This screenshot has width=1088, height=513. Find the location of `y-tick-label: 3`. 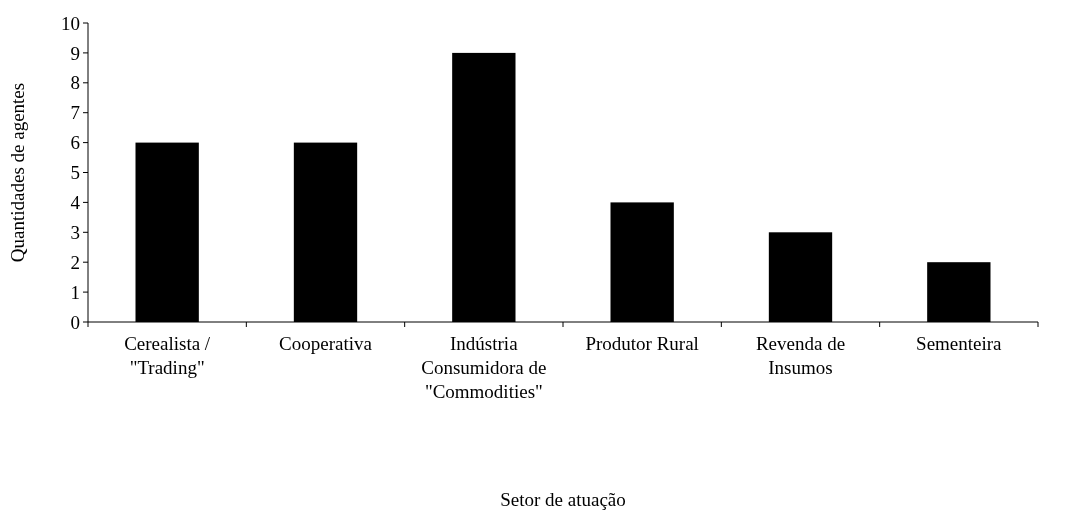

y-tick-label: 3 is located at coordinates (75, 232).